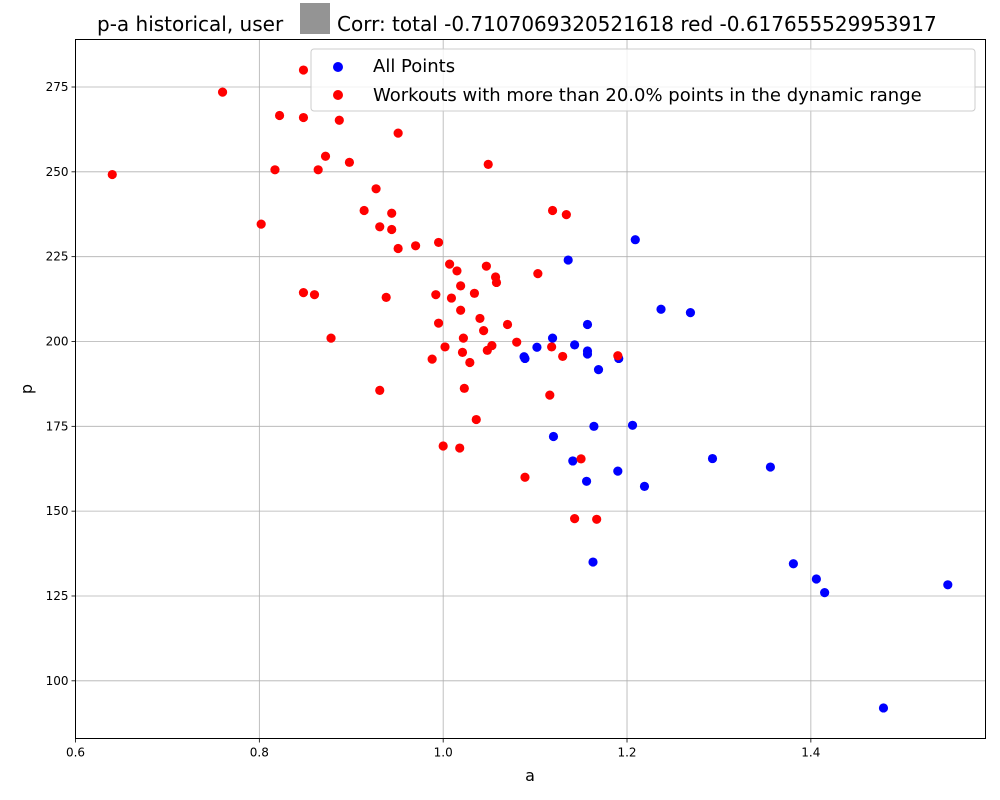 The image size is (1000, 800). Describe the element at coordinates (57, 511) in the screenshot. I see `y-tick-label: 150` at that location.